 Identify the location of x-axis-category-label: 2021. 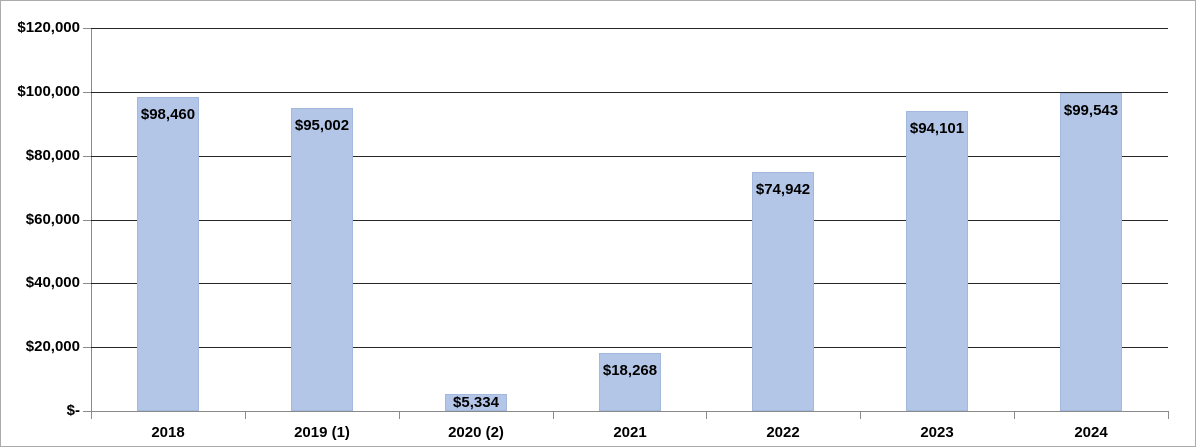
(630, 432).